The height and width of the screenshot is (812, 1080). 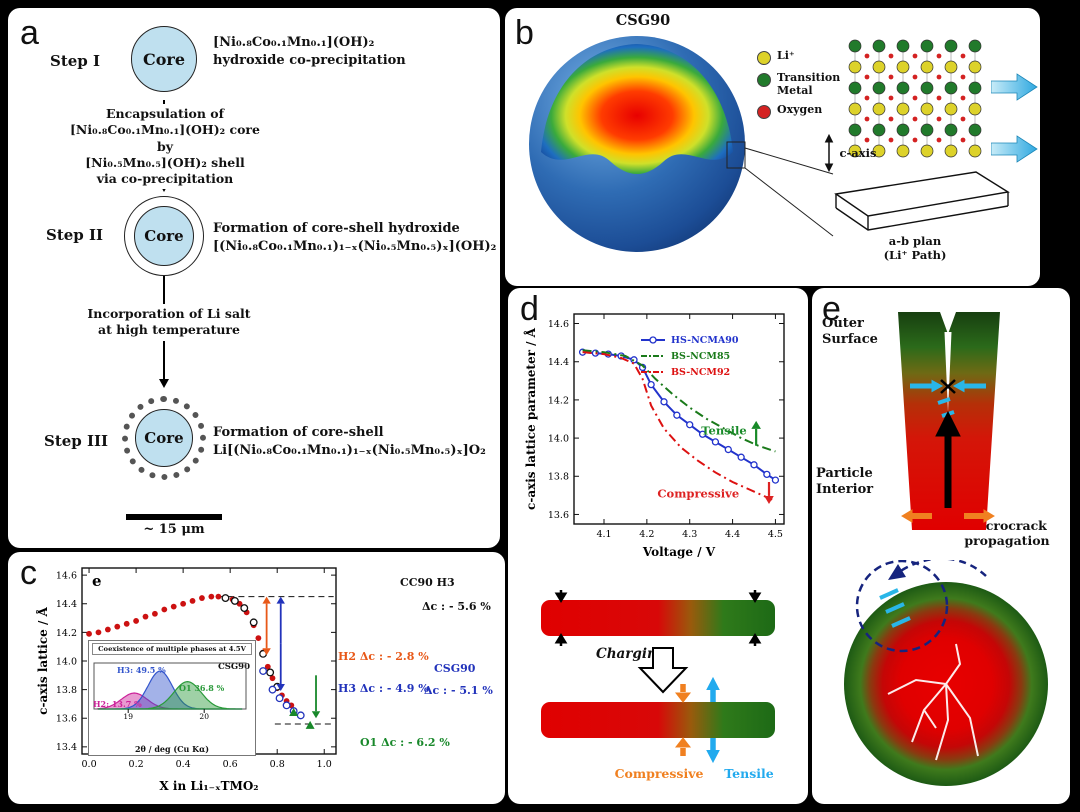 I want to click on chart-c-ylabel: c-axis lattice / Å, so click(x=43, y=660).